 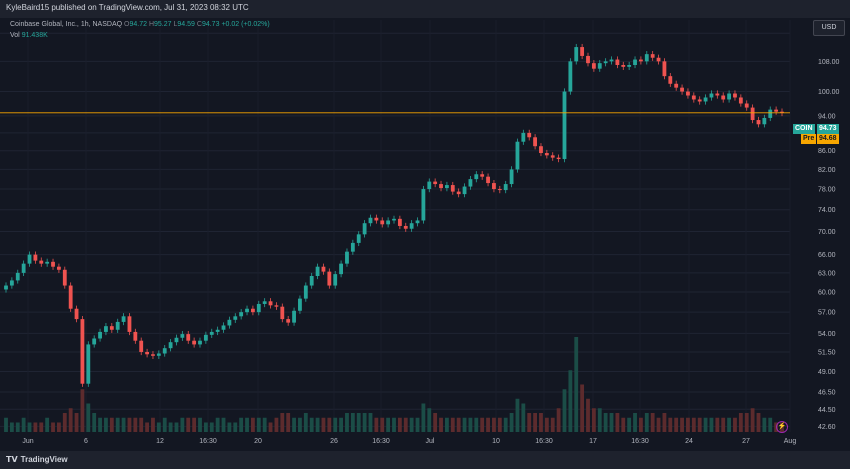 I want to click on x-tick-label: Jul, so click(x=430, y=441).